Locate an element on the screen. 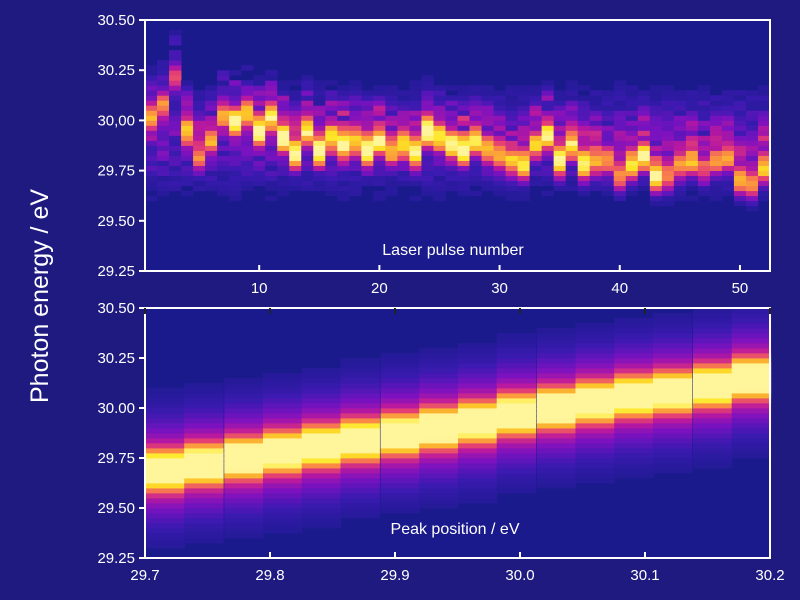  top-heatmap-column is located at coordinates (283, 138).